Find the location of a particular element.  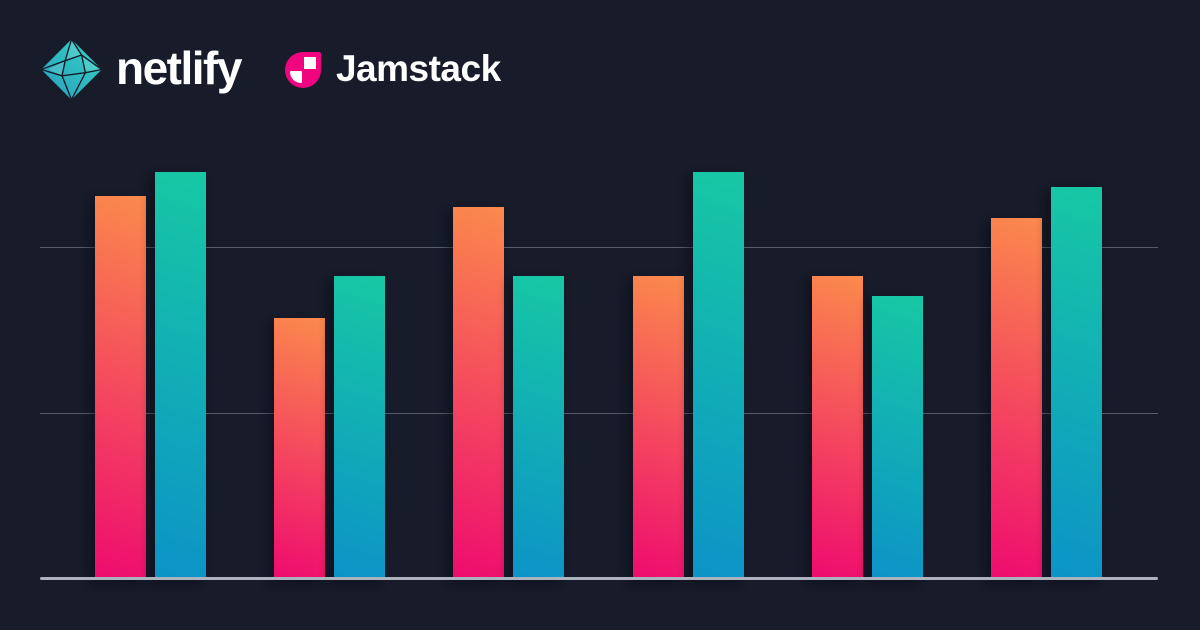

netlify-logo: netlify is located at coordinates (141, 69).